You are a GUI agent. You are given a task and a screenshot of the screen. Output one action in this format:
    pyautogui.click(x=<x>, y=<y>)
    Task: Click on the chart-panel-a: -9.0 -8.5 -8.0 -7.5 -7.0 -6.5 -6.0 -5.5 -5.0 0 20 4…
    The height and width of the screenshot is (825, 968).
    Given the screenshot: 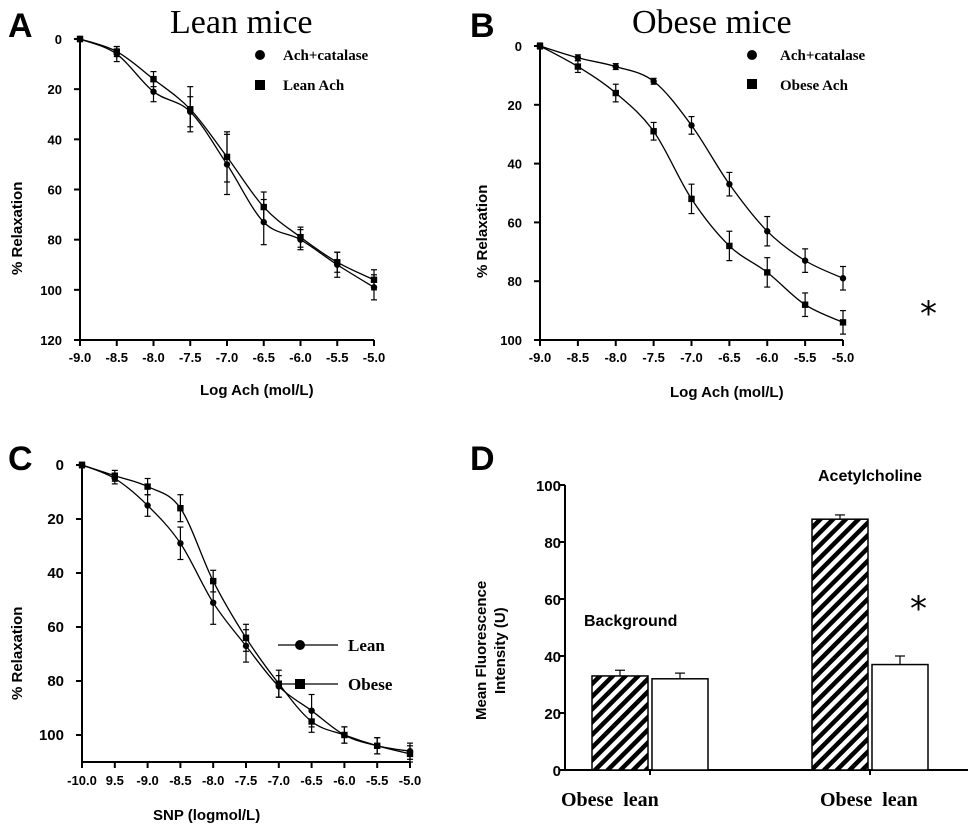 What is the action you would take?
    pyautogui.click(x=212, y=198)
    